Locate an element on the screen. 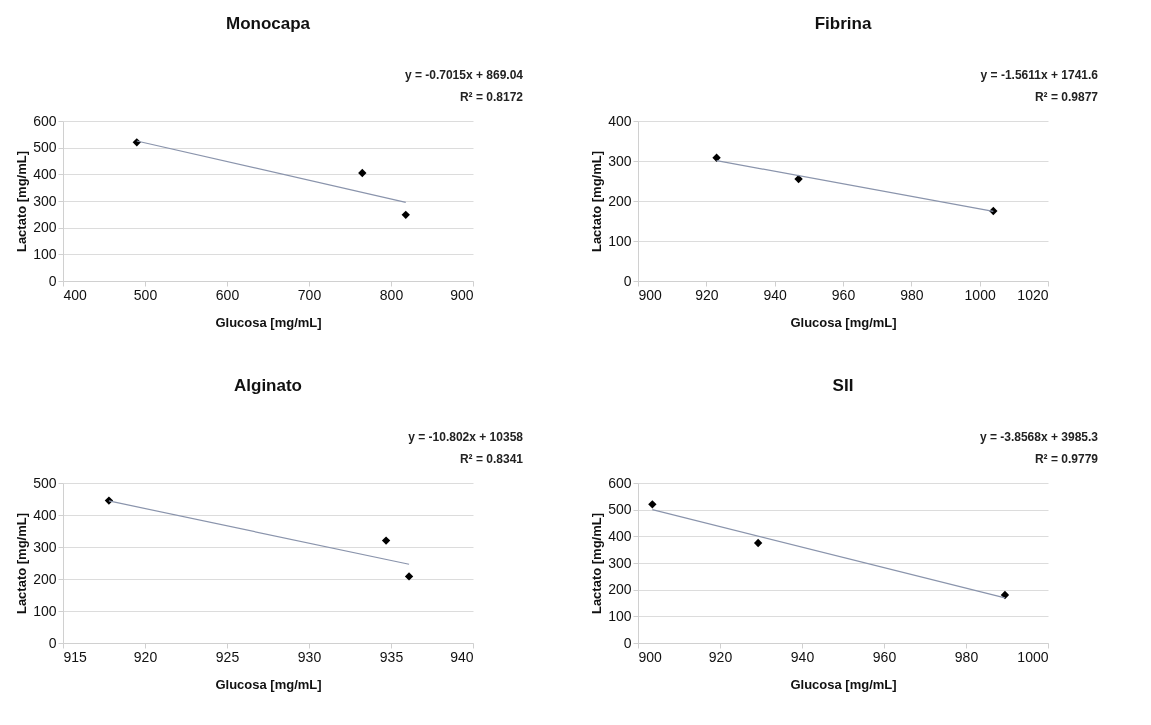  x-tick-label: 1020 is located at coordinates (1033, 294).